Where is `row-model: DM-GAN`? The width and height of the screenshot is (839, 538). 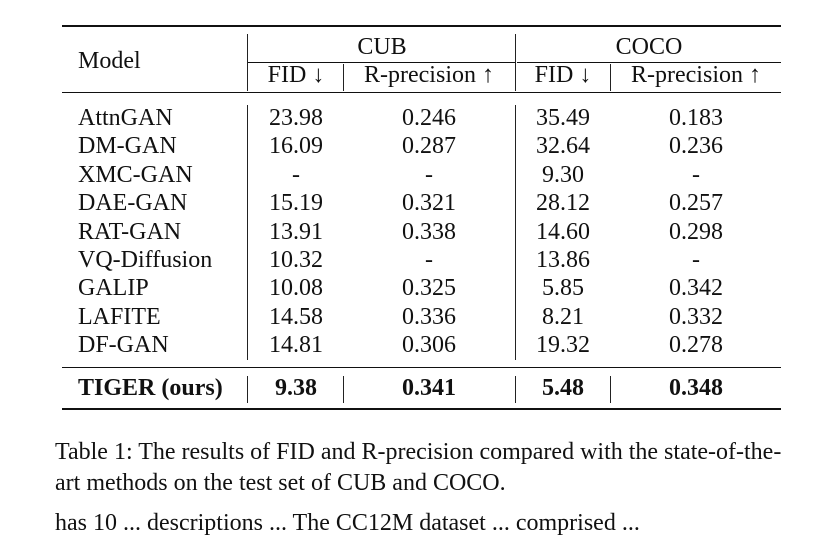 row-model: DM-GAN is located at coordinates (127, 146).